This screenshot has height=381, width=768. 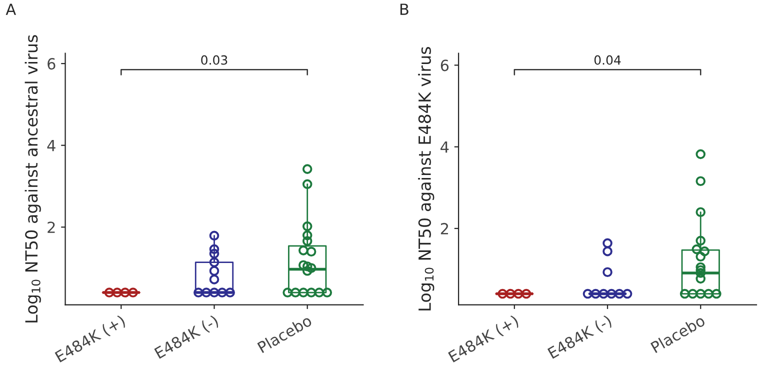 I want to click on chart-title: B, so click(x=404, y=9).